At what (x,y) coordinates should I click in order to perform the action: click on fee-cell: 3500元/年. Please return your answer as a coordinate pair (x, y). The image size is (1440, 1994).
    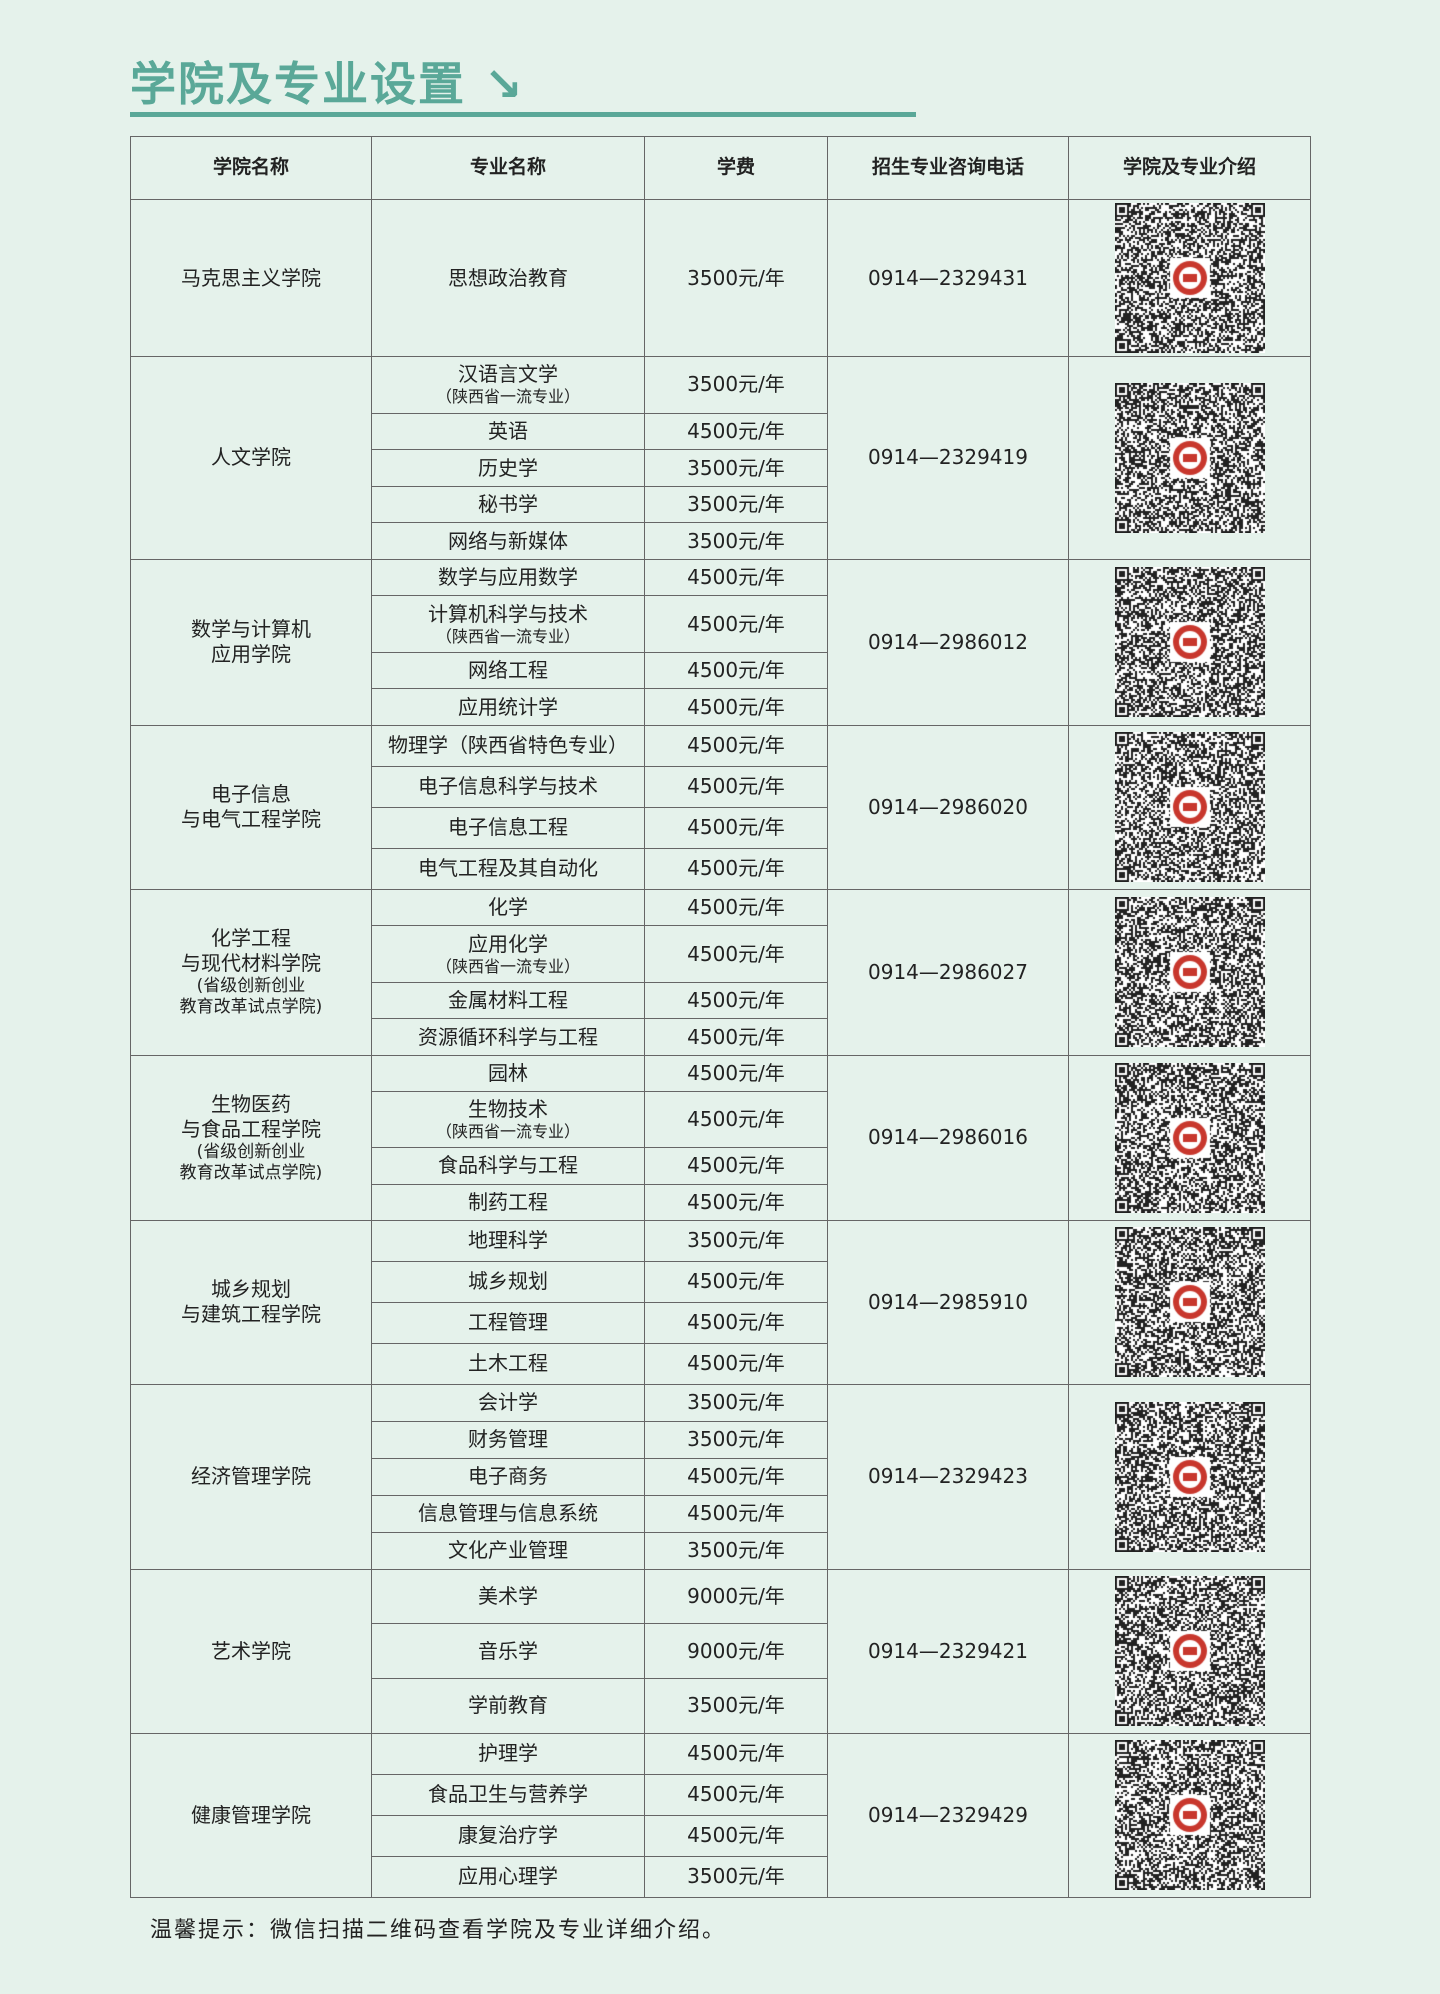
    Looking at the image, I should click on (736, 504).